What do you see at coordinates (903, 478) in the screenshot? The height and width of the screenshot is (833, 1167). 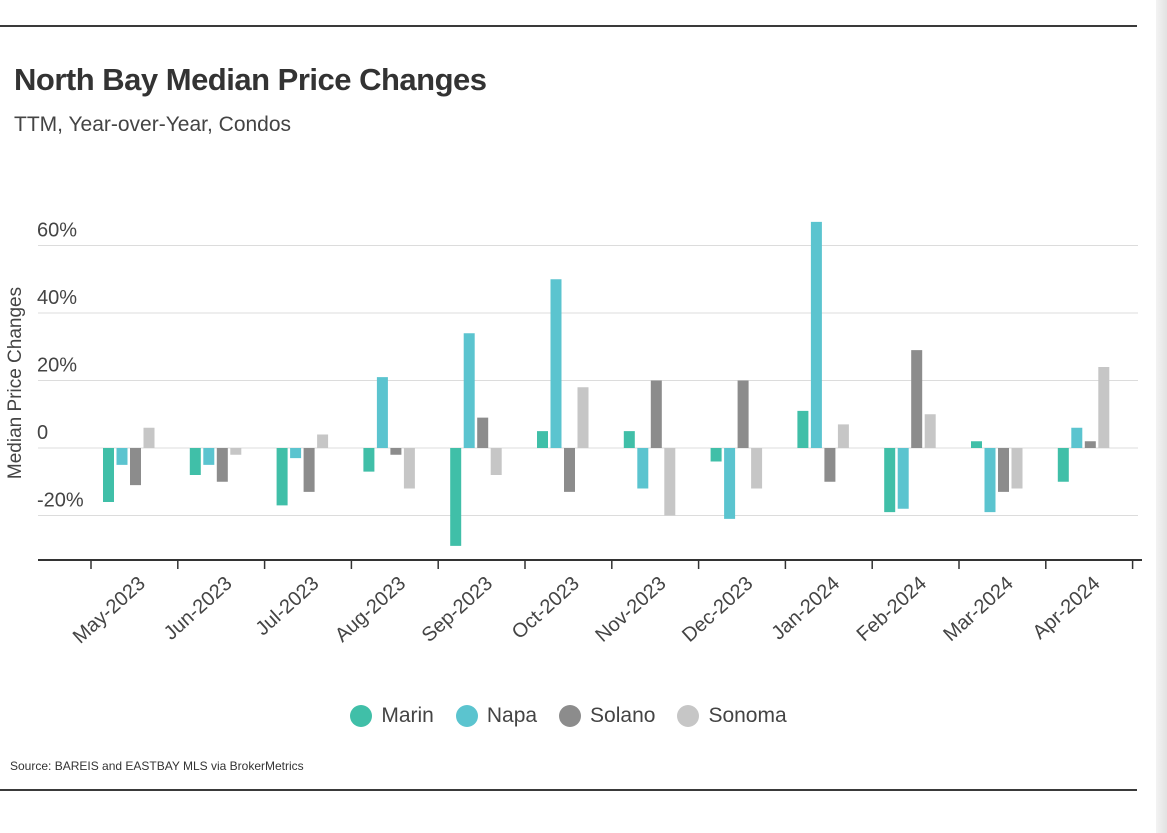 I see `bar-napa-feb-2024` at bounding box center [903, 478].